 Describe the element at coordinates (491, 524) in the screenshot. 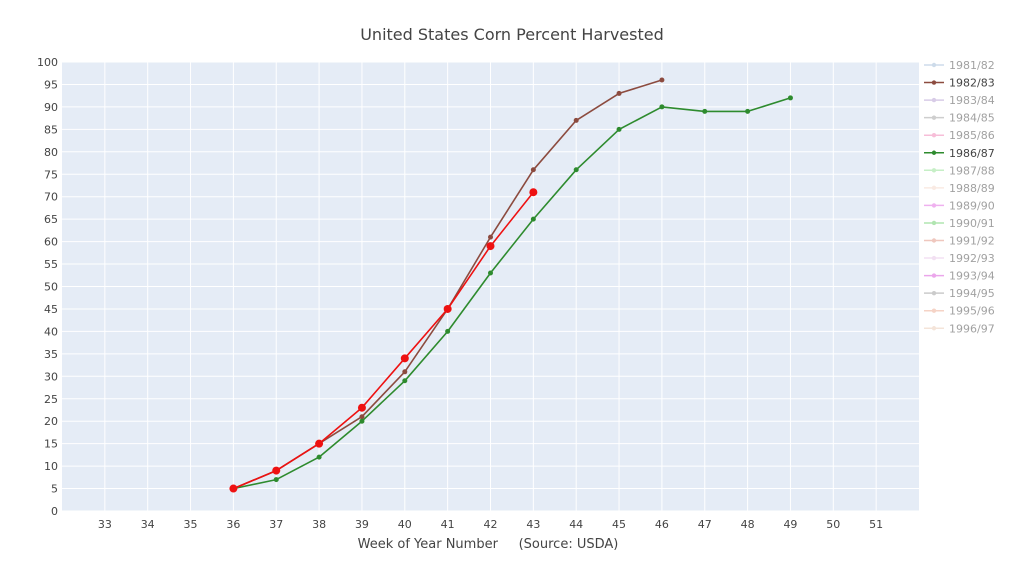

I see `x-tick-label: 42` at that location.